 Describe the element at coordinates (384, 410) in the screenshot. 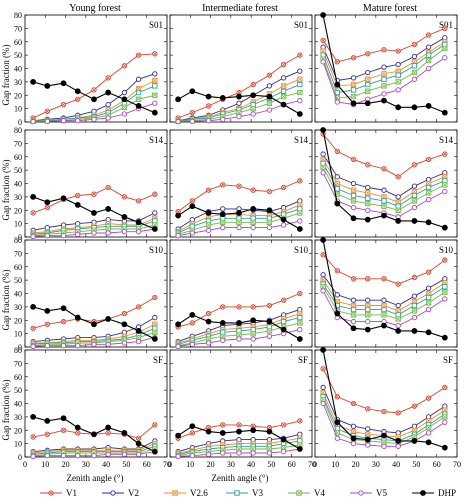

I see `series-v2` at that location.